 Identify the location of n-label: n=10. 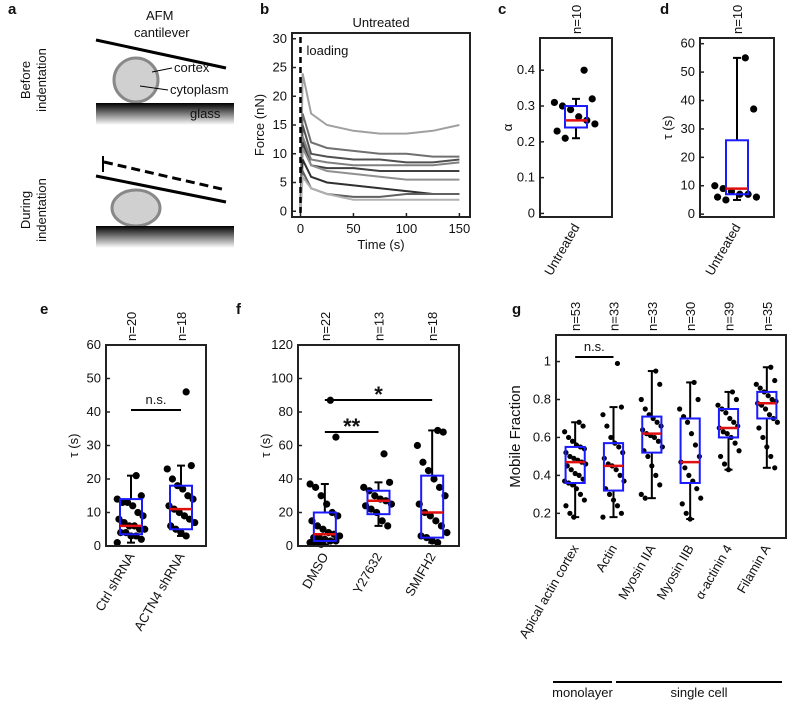
(737, 19).